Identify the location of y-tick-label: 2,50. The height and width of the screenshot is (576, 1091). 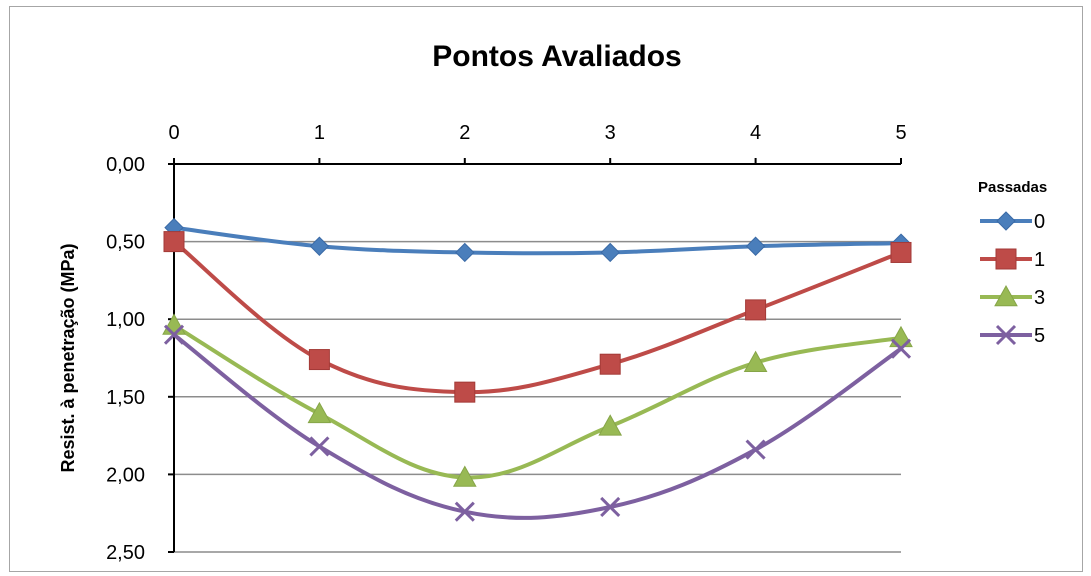
(125, 553).